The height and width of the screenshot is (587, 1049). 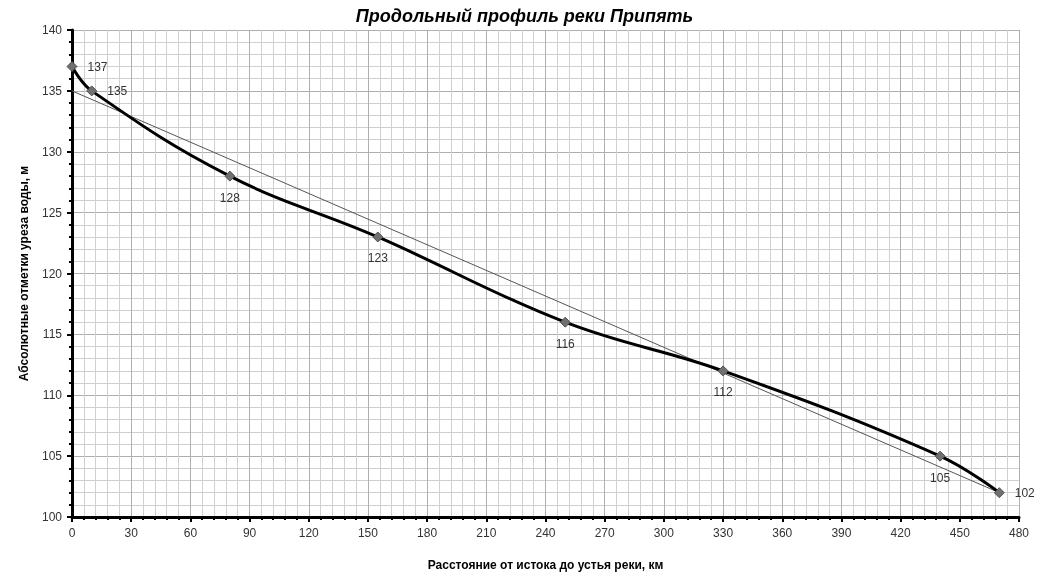 I want to click on data-label: 105, so click(x=940, y=477).